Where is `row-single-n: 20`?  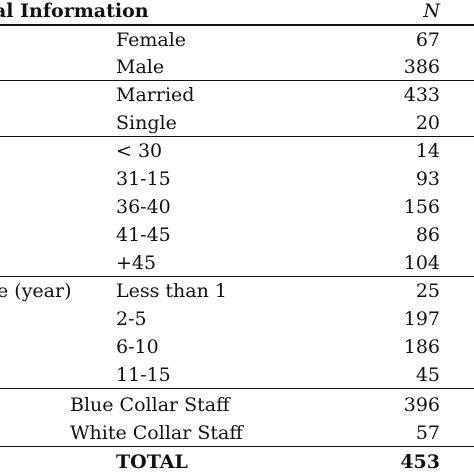 row-single-n: 20 is located at coordinates (427, 123).